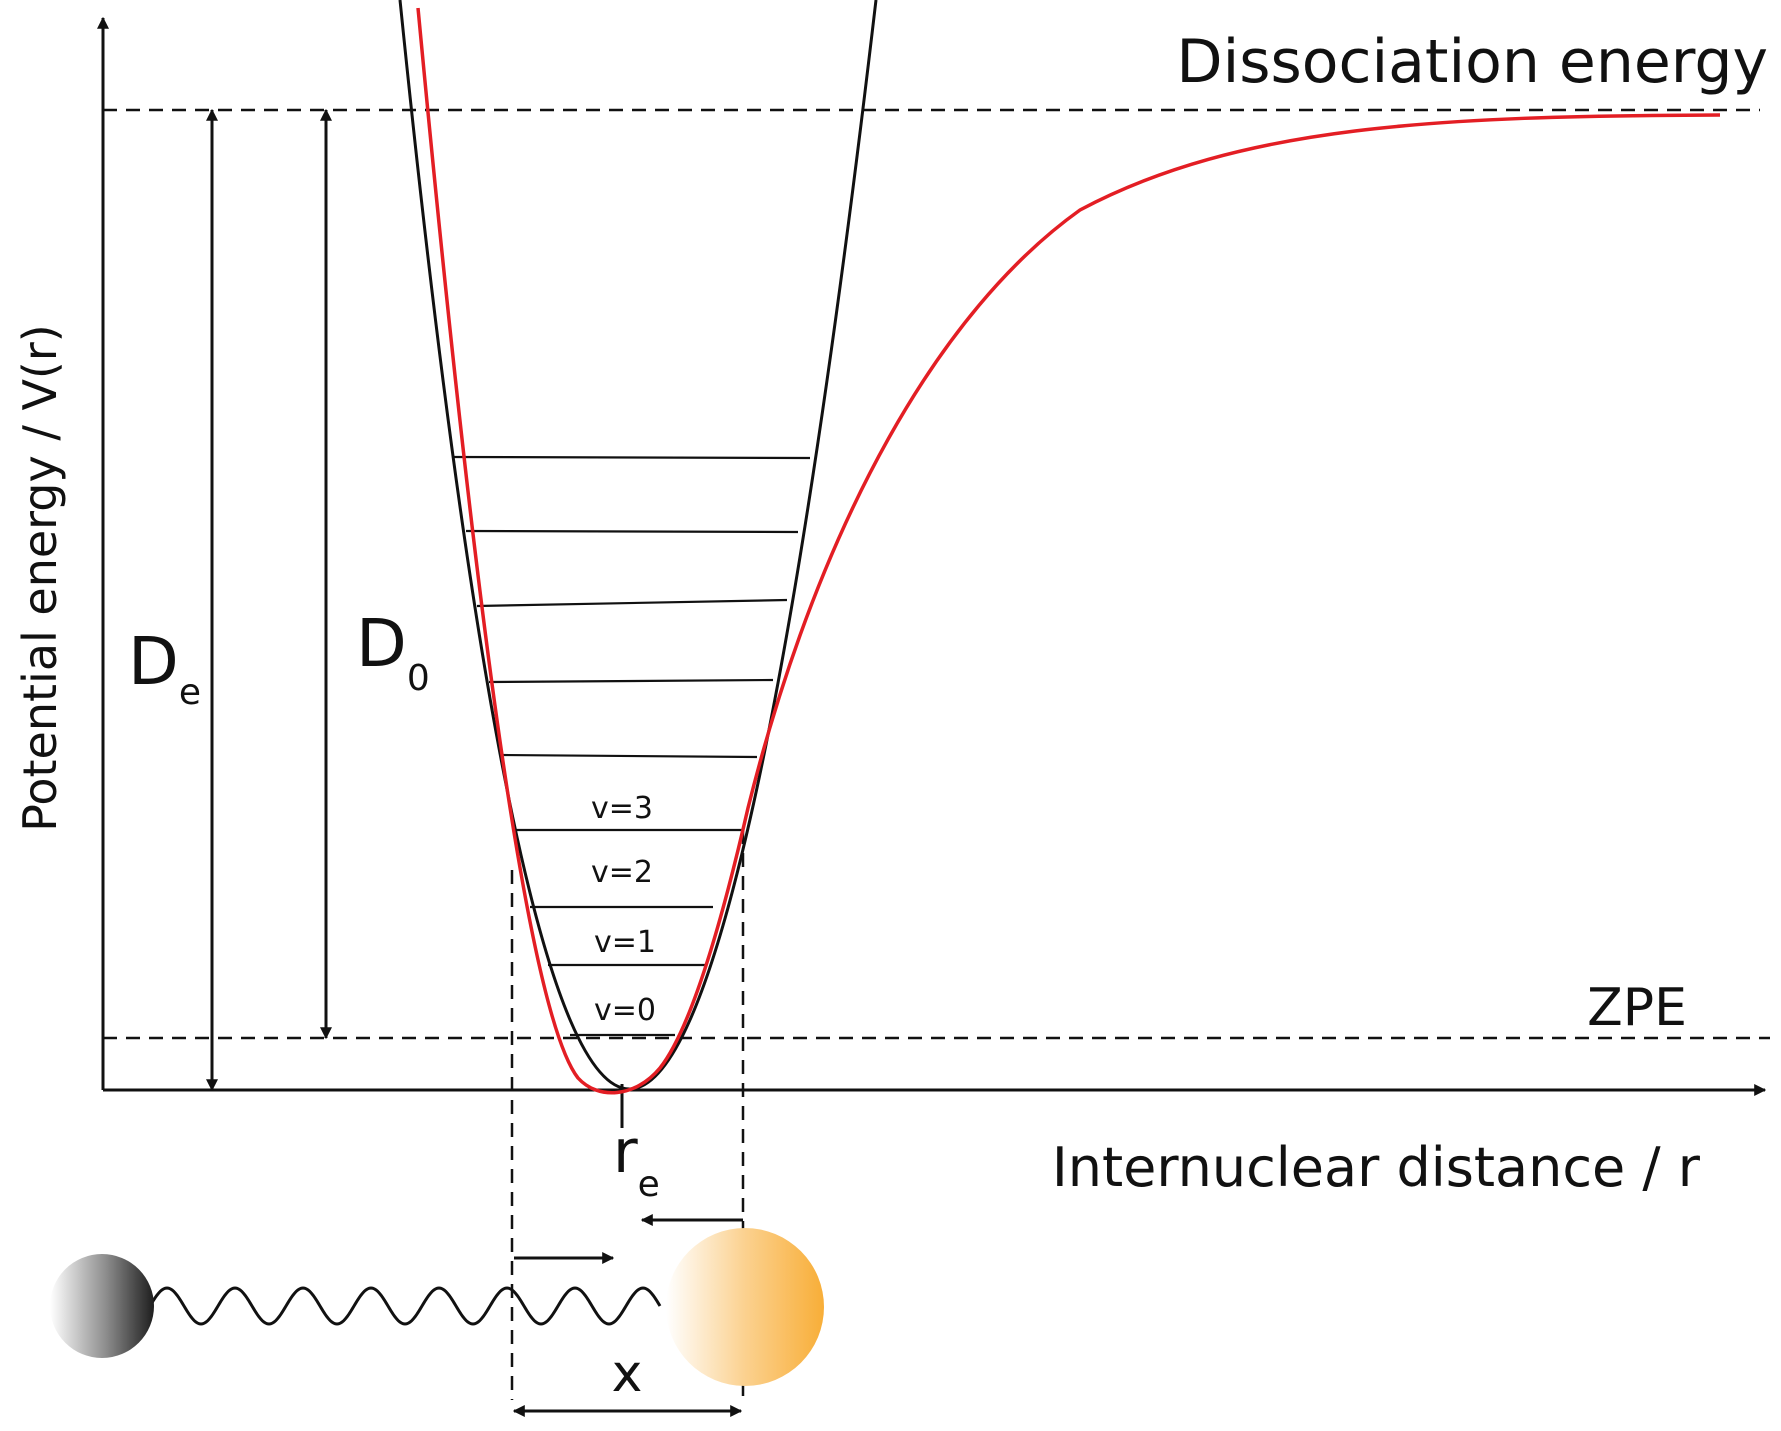 This screenshot has height=1431, width=1781. What do you see at coordinates (631, 746) in the screenshot?
I see `vibrational-levels` at bounding box center [631, 746].